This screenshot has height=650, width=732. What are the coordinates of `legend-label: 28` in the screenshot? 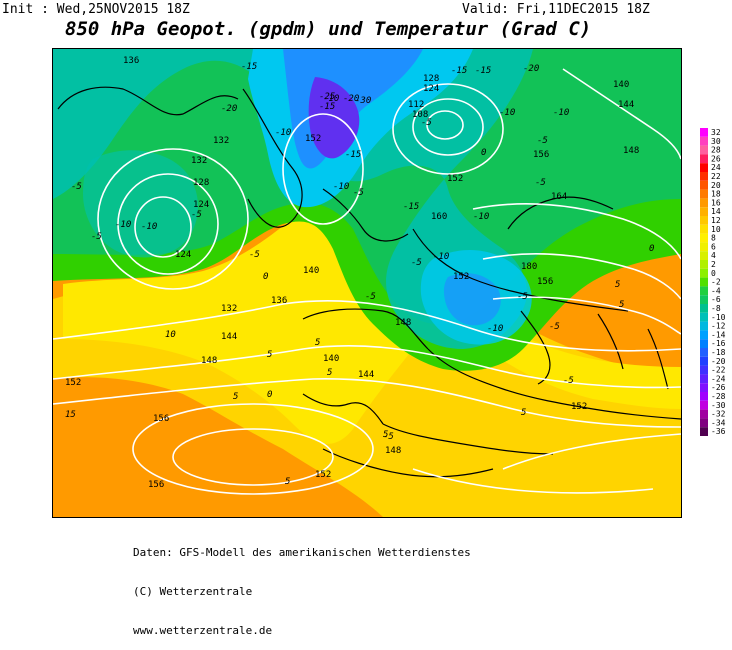 It's located at (716, 150).